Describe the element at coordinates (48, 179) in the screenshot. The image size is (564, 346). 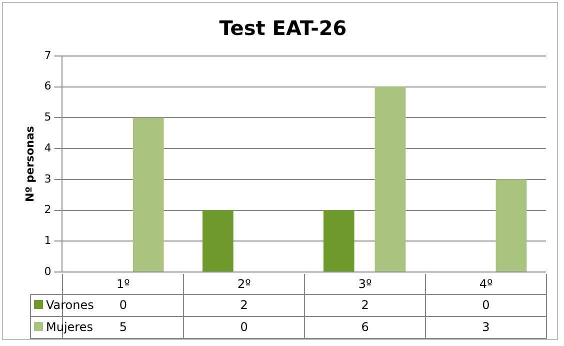
I see `y-tick-label: 3` at that location.